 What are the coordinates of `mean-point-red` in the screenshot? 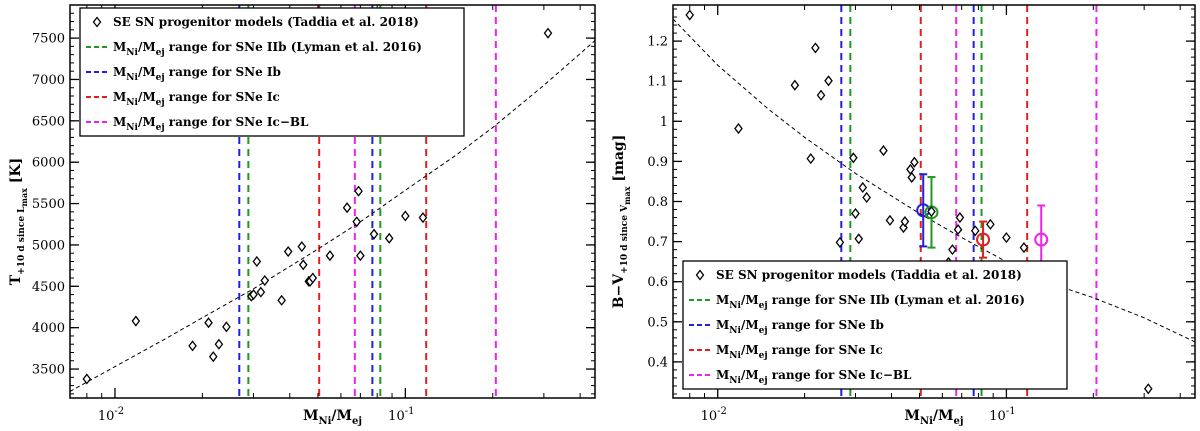 It's located at (983, 239).